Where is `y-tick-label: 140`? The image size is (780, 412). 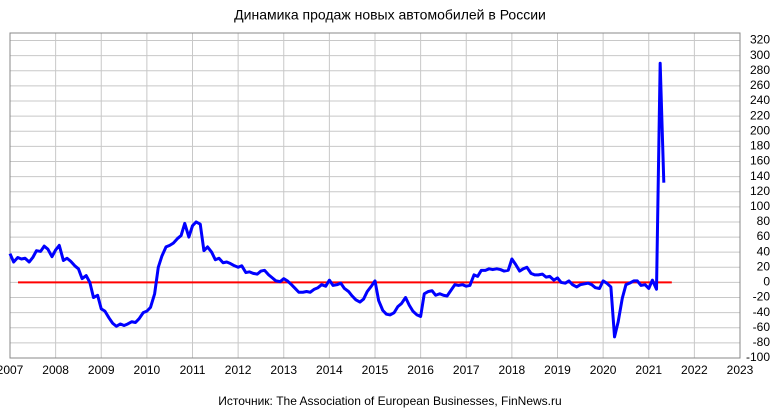 y-tick-label: 140 is located at coordinates (760, 176).